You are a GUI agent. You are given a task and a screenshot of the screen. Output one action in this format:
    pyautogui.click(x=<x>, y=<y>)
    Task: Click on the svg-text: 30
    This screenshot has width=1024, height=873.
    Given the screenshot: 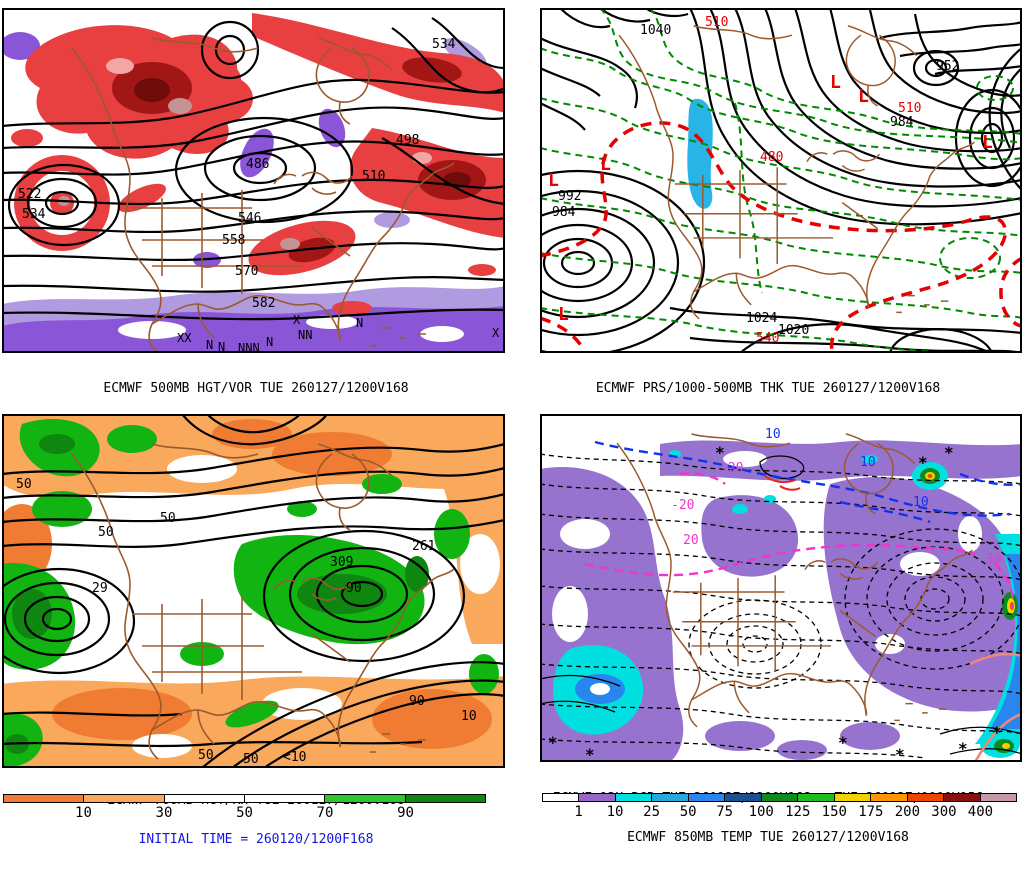 What is the action you would take?
    pyautogui.click(x=994, y=559)
    